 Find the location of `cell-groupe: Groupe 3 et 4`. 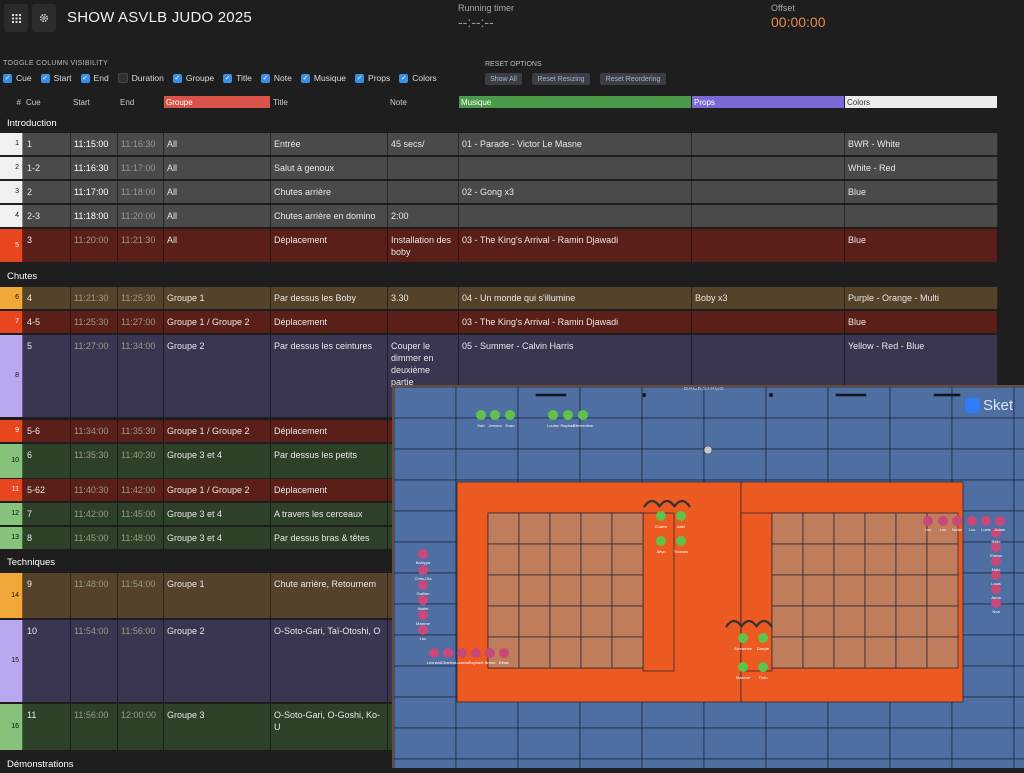

cell-groupe: Groupe 3 et 4 is located at coordinates (217, 538).